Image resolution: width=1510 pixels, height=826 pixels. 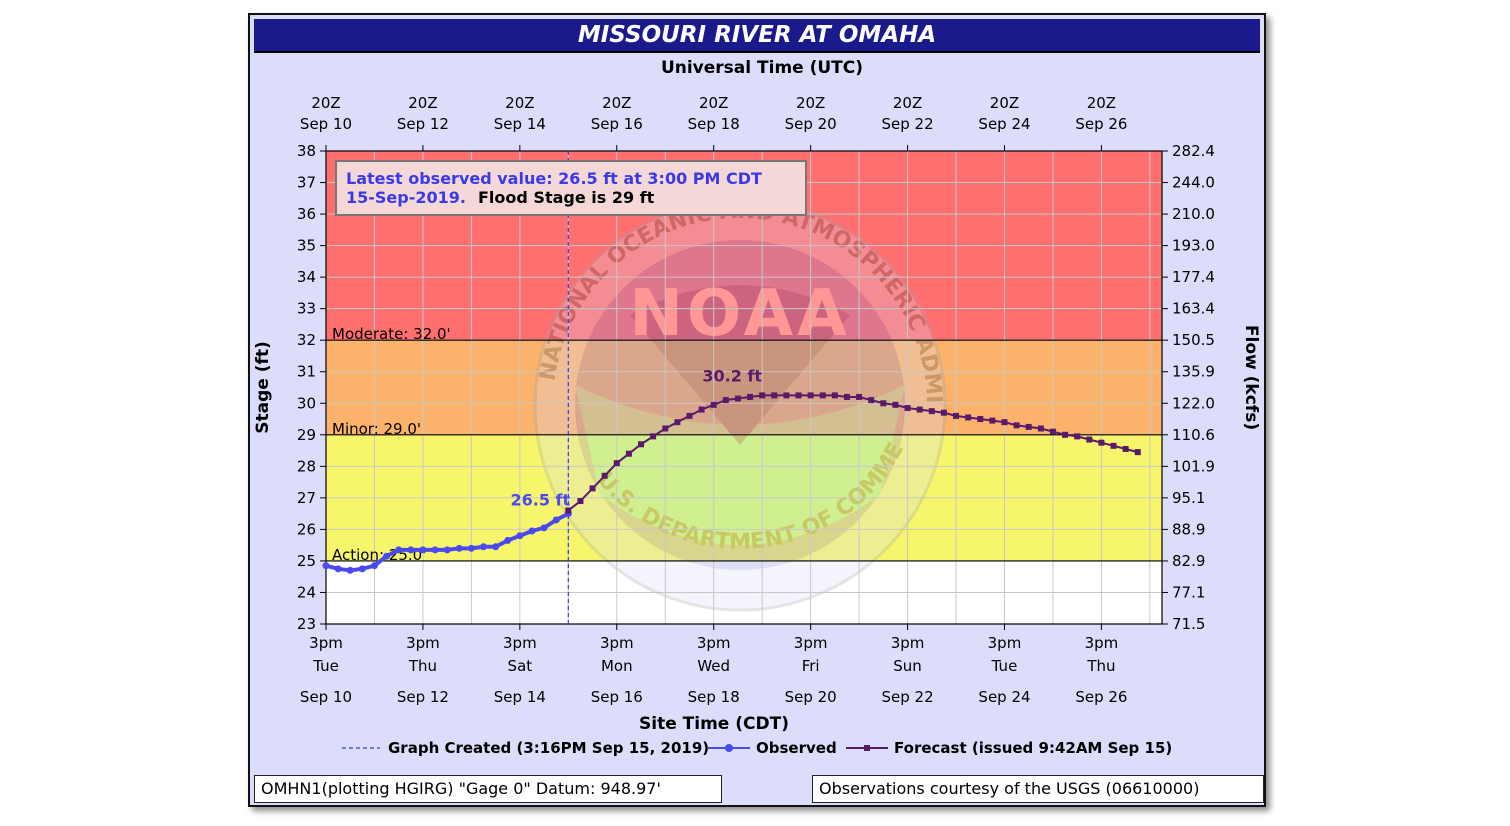 What do you see at coordinates (306, 403) in the screenshot?
I see `stage-tick-label: 30` at bounding box center [306, 403].